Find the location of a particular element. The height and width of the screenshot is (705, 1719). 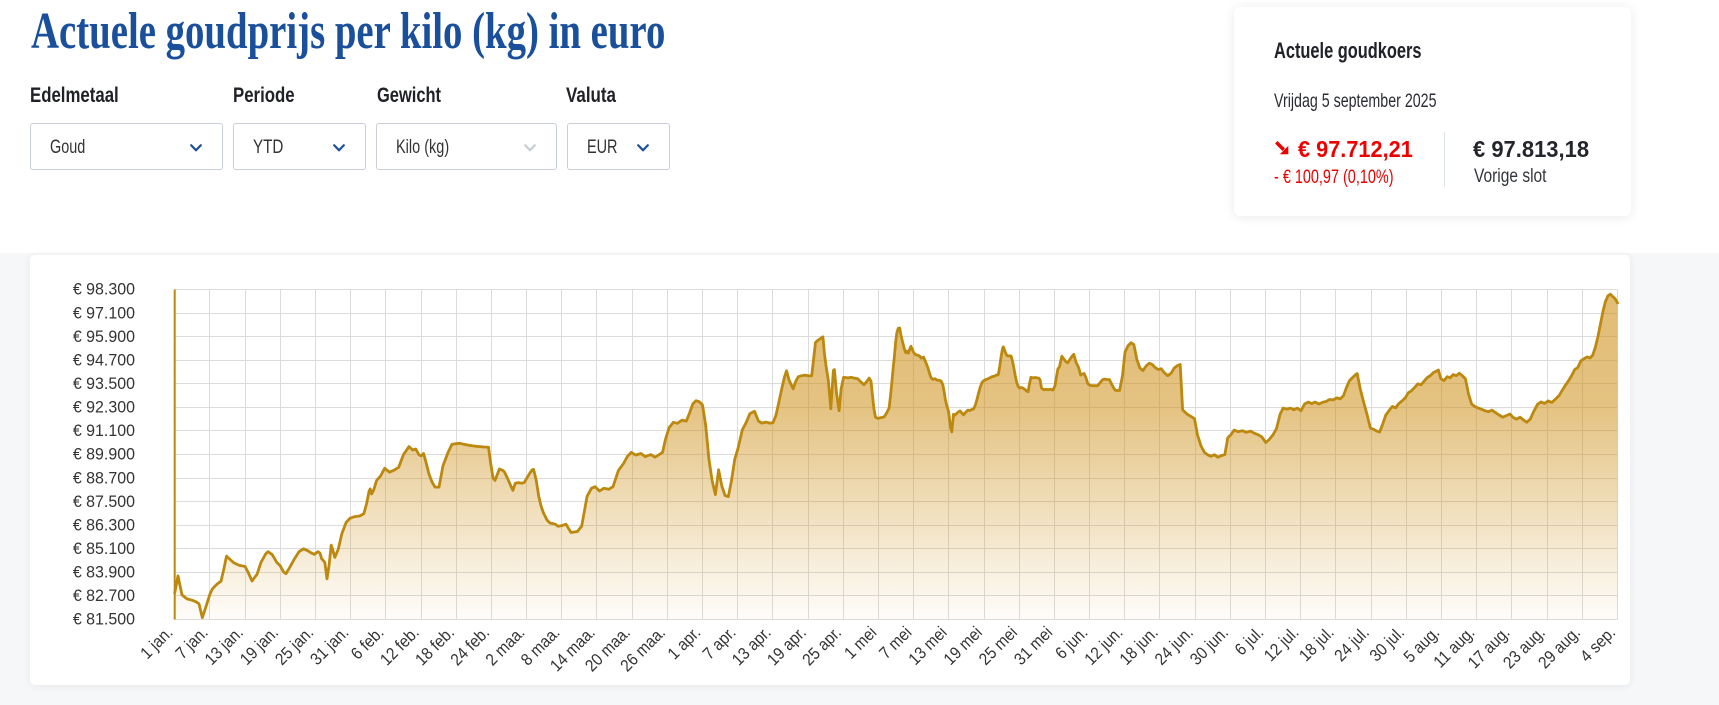

svg-text: 19 mei is located at coordinates (963, 646).